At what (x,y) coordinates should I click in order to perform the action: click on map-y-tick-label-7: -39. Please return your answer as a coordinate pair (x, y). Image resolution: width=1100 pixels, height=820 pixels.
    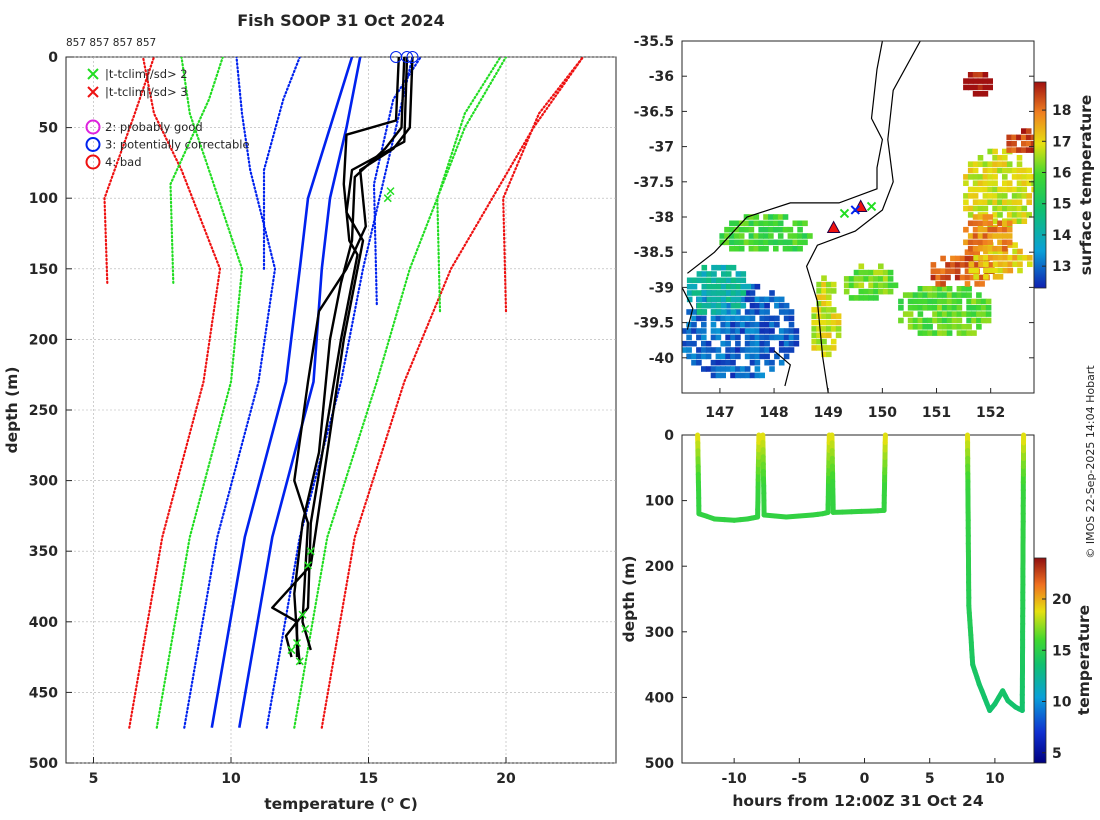
    Looking at the image, I should click on (661, 288).